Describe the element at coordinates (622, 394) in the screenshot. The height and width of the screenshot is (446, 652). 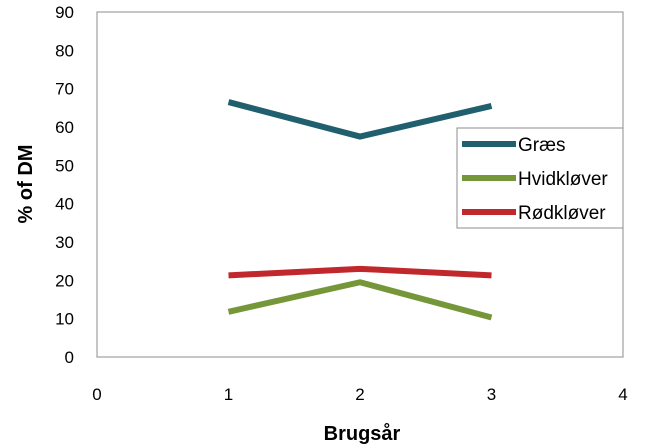
I see `x-tick-label: 4` at that location.